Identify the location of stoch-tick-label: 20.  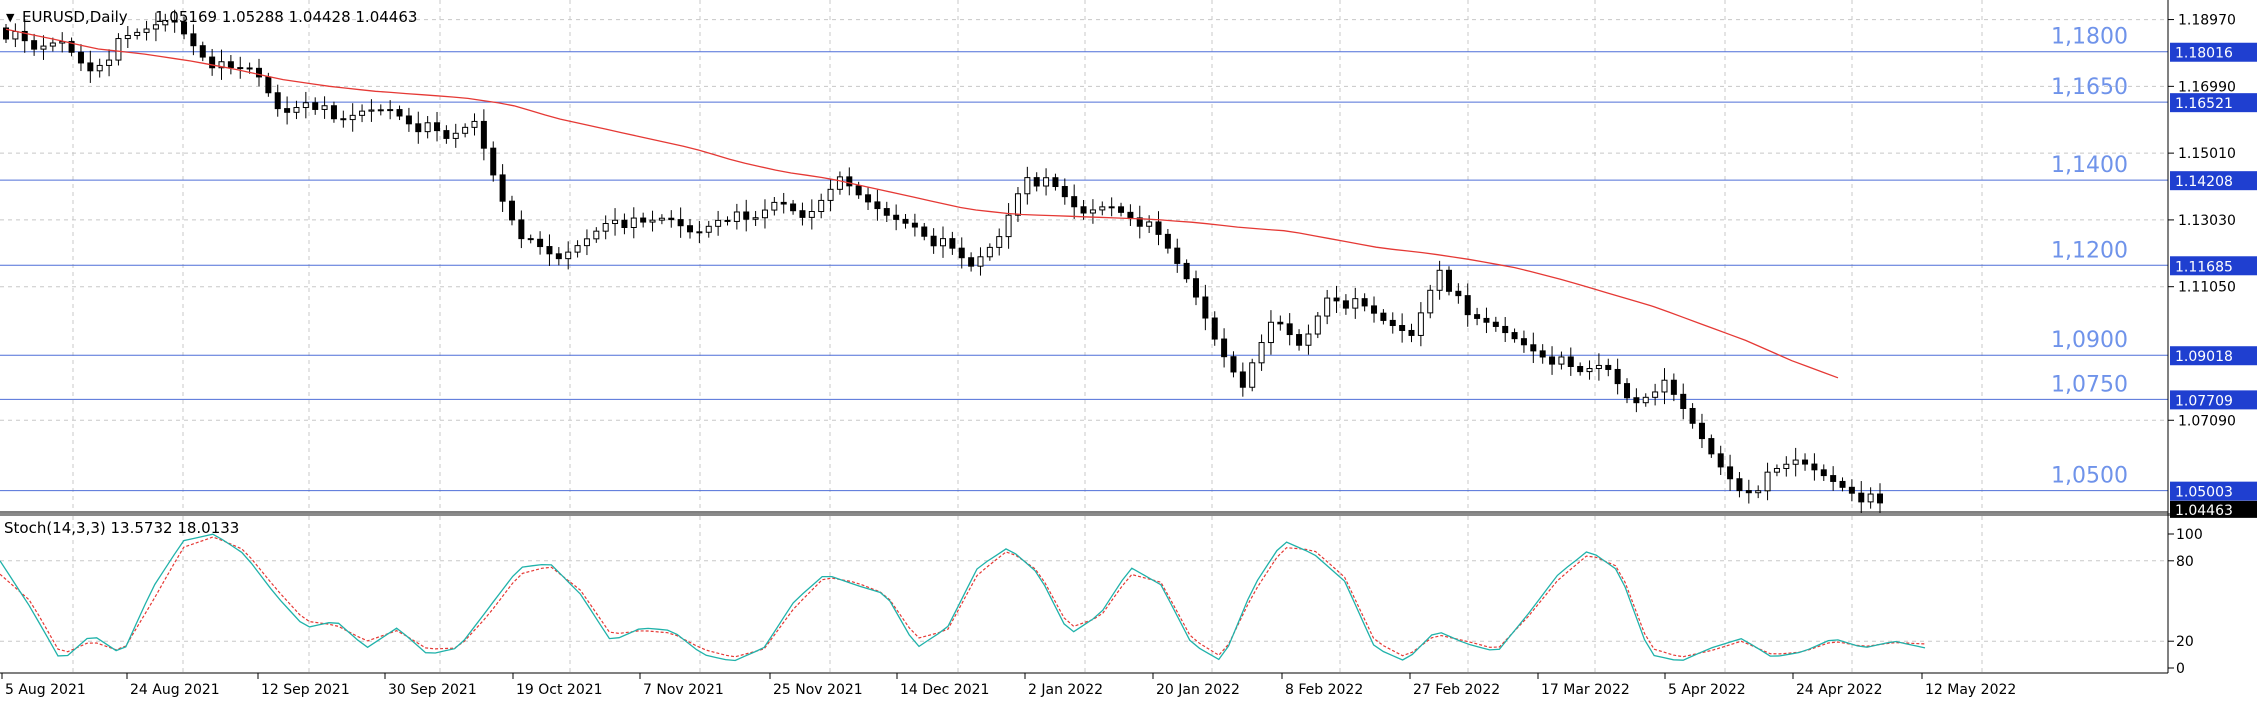
(2185, 642).